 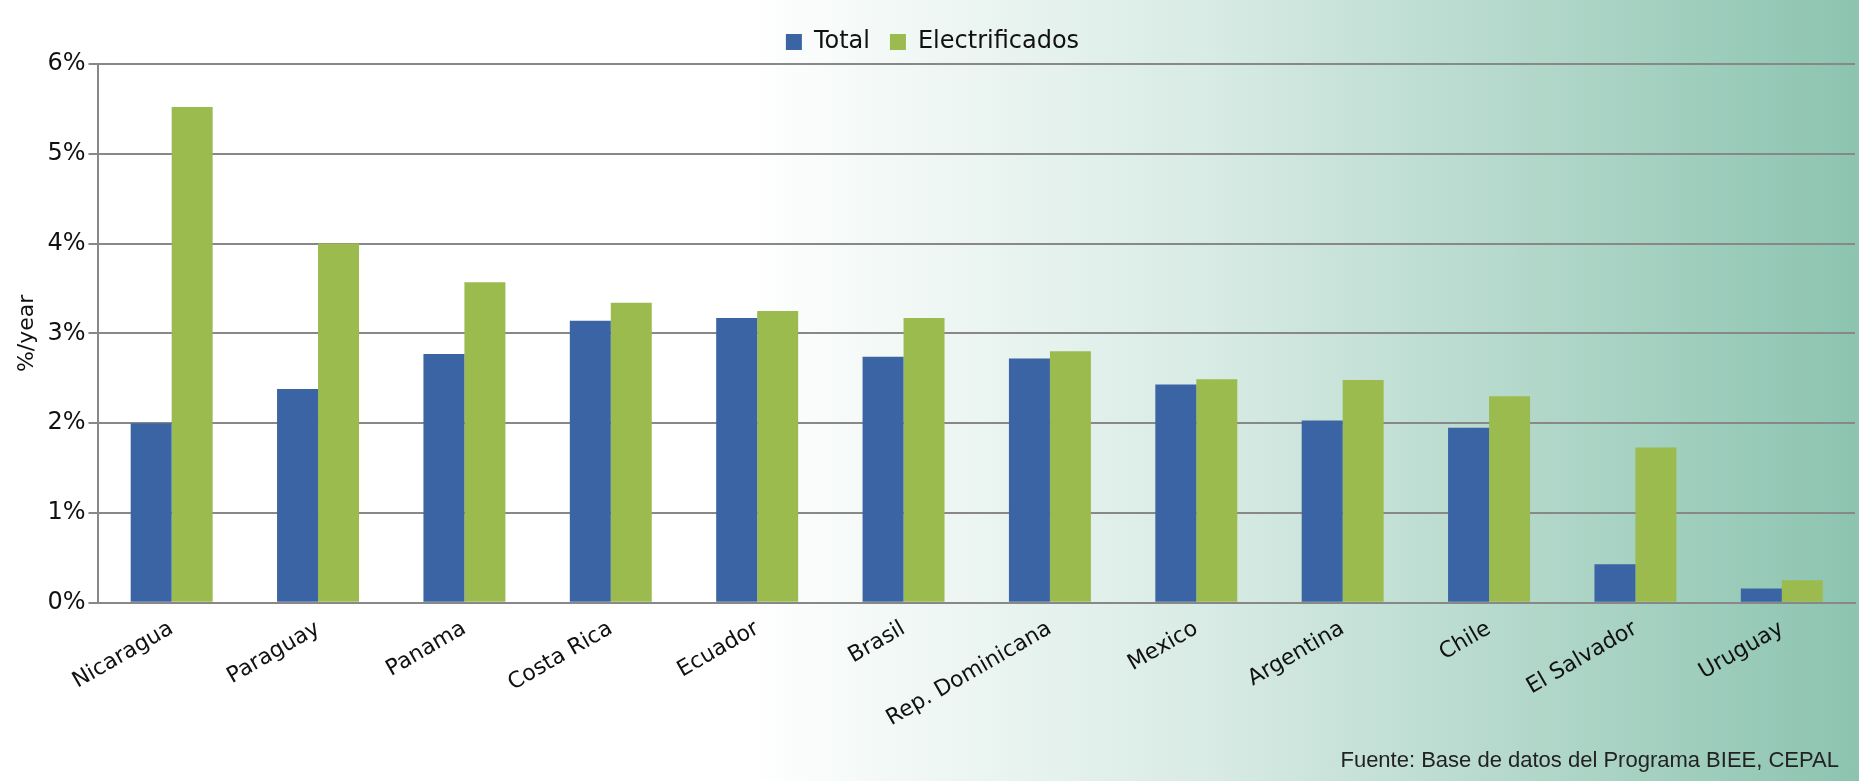 What do you see at coordinates (25, 333) in the screenshot?
I see `y-axis-title: %/year` at bounding box center [25, 333].